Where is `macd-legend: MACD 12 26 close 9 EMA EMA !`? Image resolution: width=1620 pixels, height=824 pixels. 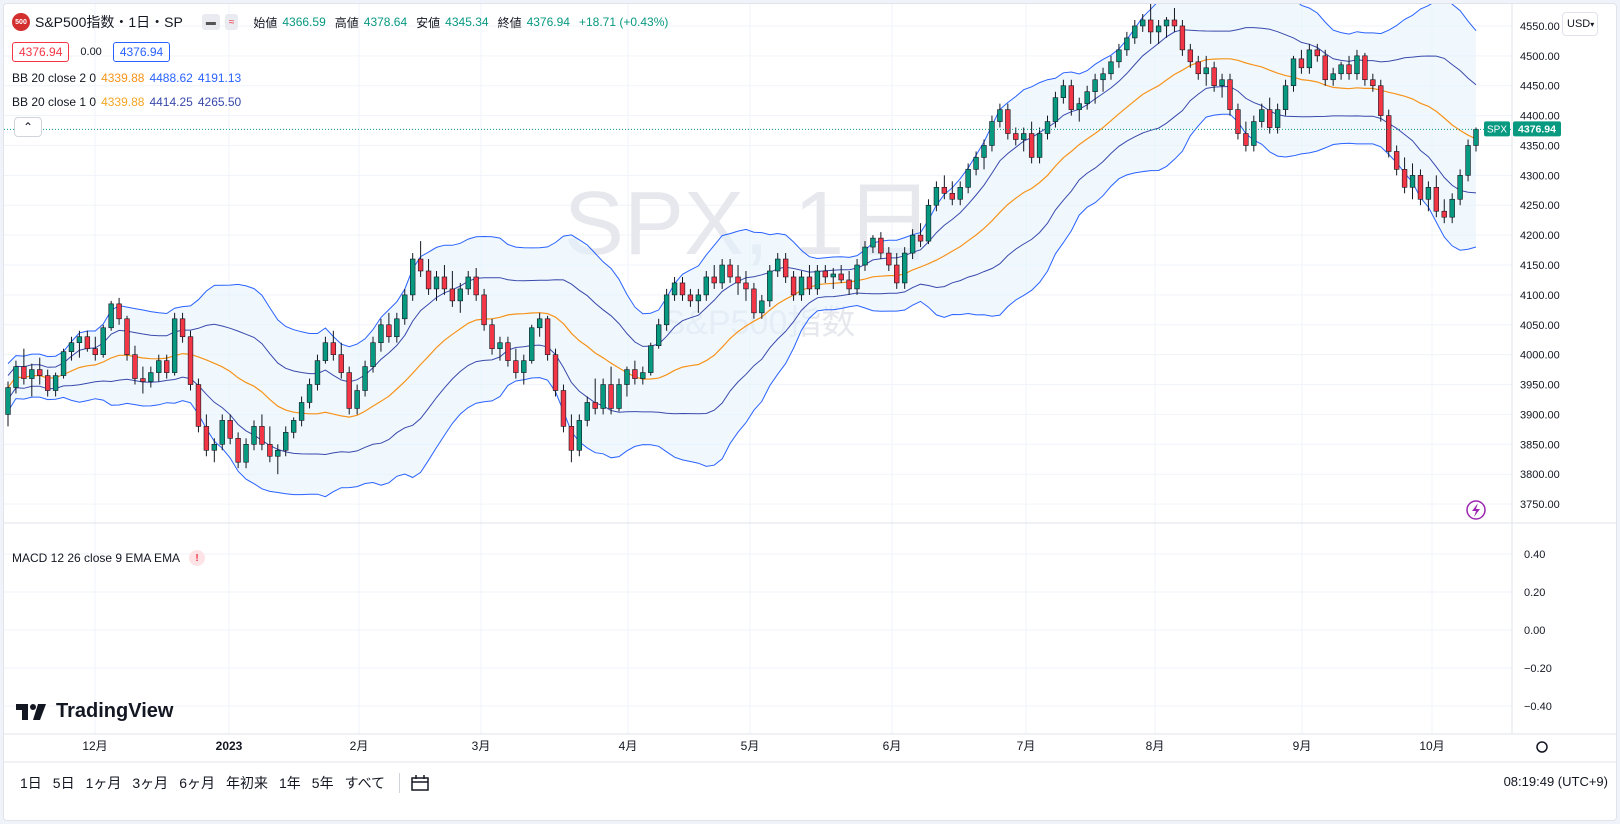 macd-legend: MACD 12 26 close 9 EMA EMA ! is located at coordinates (109, 558).